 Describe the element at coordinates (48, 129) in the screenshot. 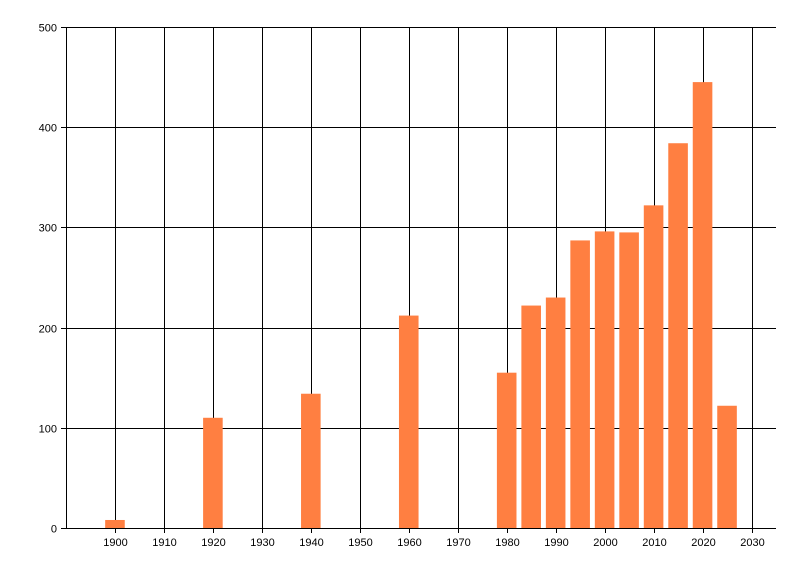

I see `y-tick-label: 400` at that location.